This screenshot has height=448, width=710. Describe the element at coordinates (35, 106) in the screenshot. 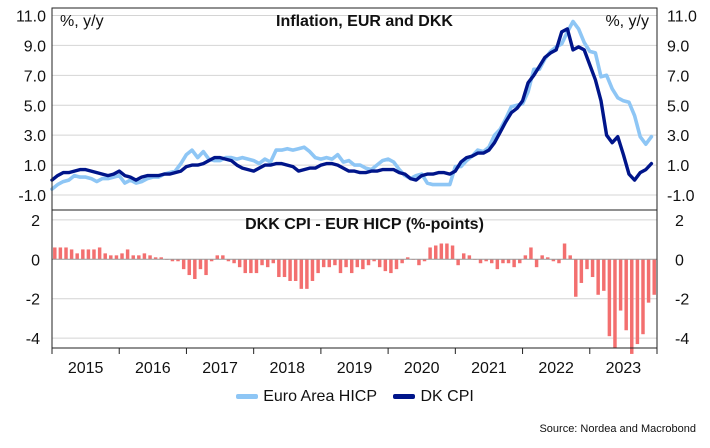

I see `top-ytick-left: 5.0` at that location.